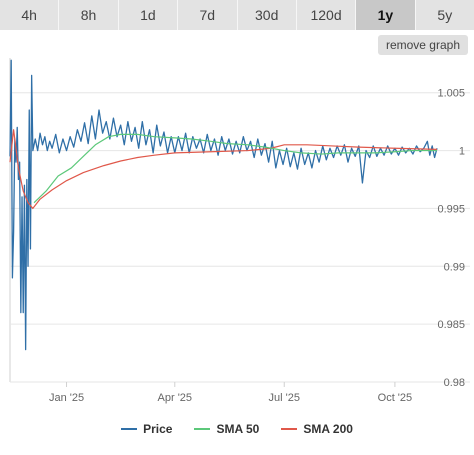 Image resolution: width=474 pixels, height=455 pixels. What do you see at coordinates (444, 15) in the screenshot?
I see `tab-5y: 5y` at bounding box center [444, 15].